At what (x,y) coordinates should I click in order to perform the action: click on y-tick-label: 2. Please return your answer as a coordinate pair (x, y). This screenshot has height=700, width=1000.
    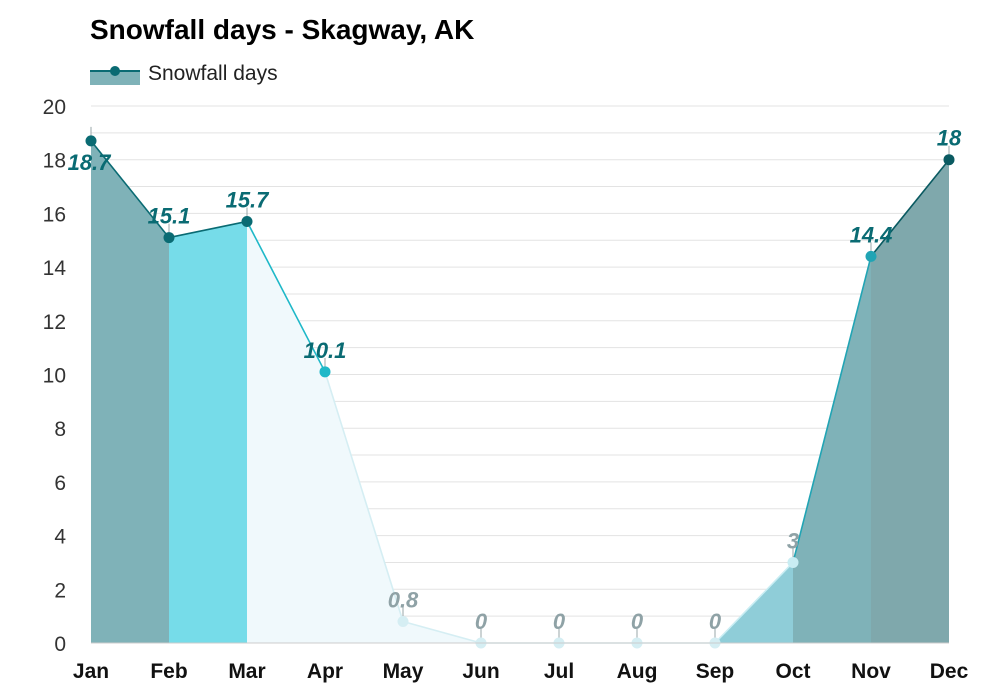
    Looking at the image, I should click on (60, 590).